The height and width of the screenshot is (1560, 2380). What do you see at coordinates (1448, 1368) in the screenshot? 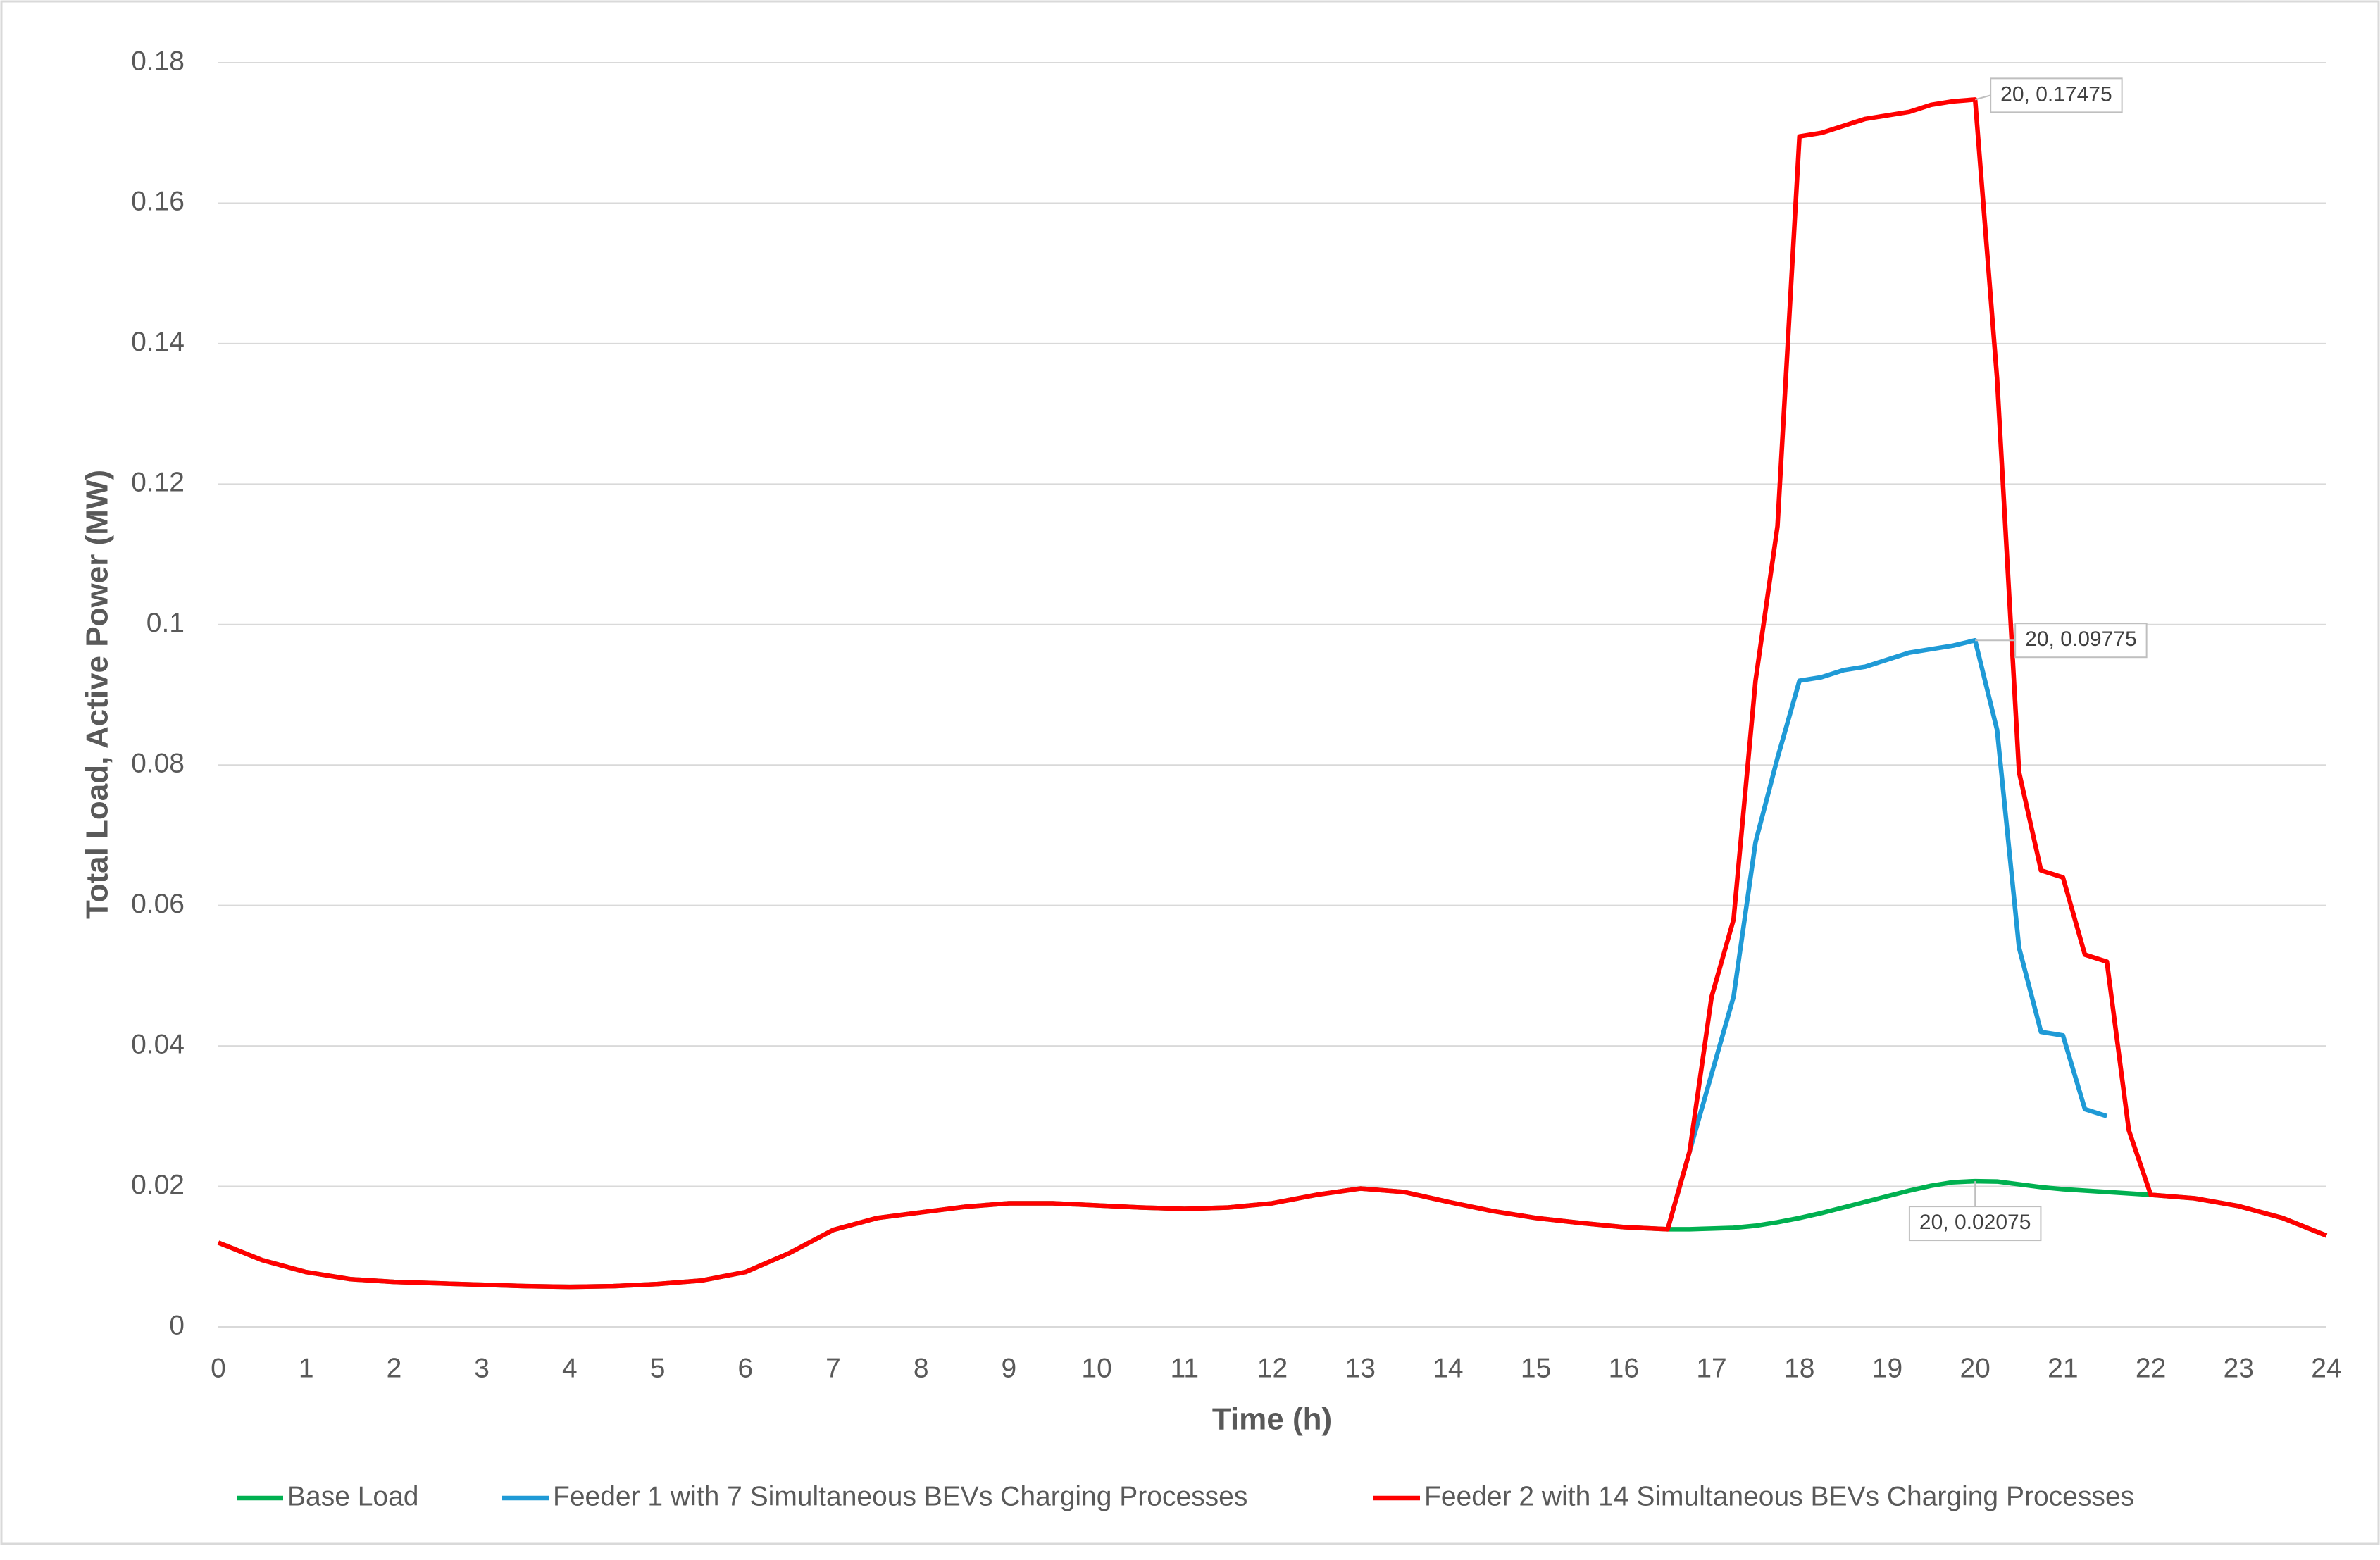
I see `x-tick-label: 14` at bounding box center [1448, 1368].